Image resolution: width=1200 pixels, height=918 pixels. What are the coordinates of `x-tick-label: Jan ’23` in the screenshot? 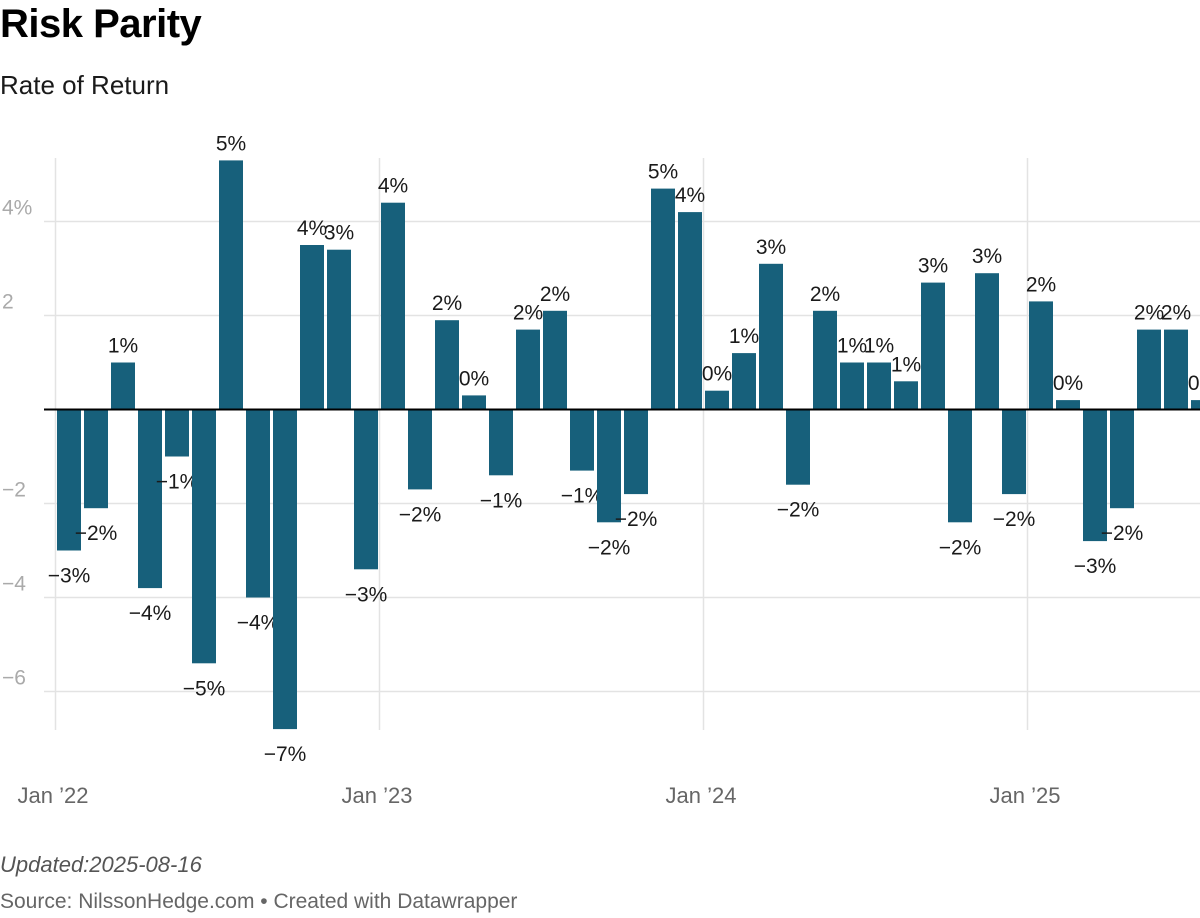 It's located at (377, 795).